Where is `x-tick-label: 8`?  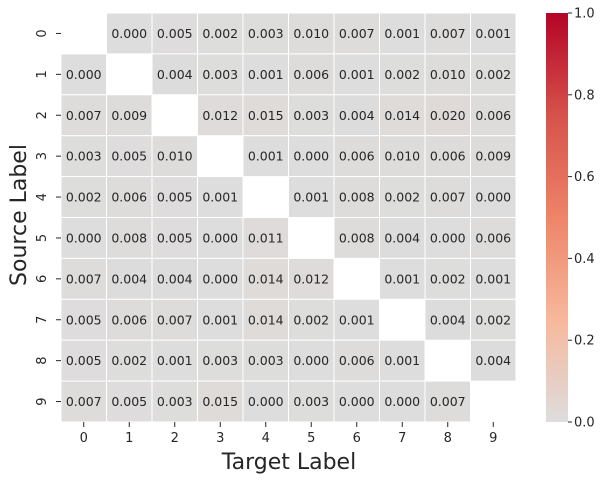
x-tick-label: 8 is located at coordinates (448, 438).